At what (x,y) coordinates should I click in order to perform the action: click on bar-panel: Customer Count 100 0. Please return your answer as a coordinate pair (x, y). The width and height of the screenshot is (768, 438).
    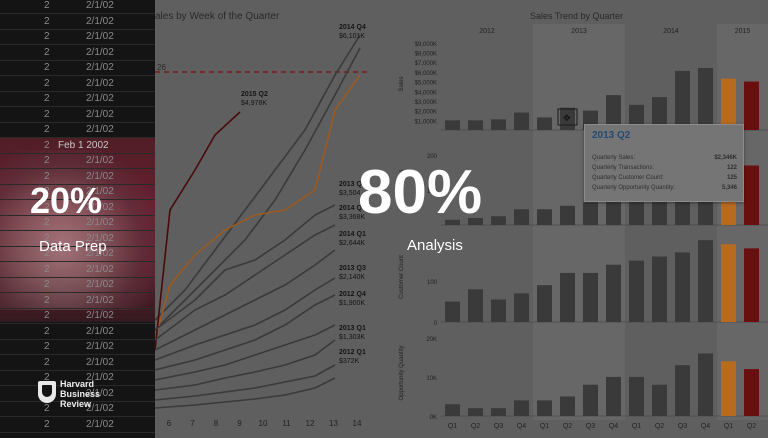
    Looking at the image, I should click on (583, 283).